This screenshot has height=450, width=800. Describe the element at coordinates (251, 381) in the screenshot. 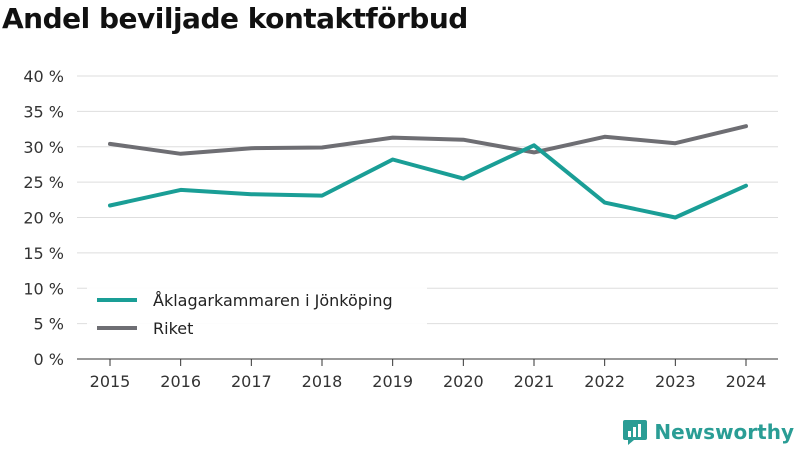

I see `x-tick-label: 2017` at that location.